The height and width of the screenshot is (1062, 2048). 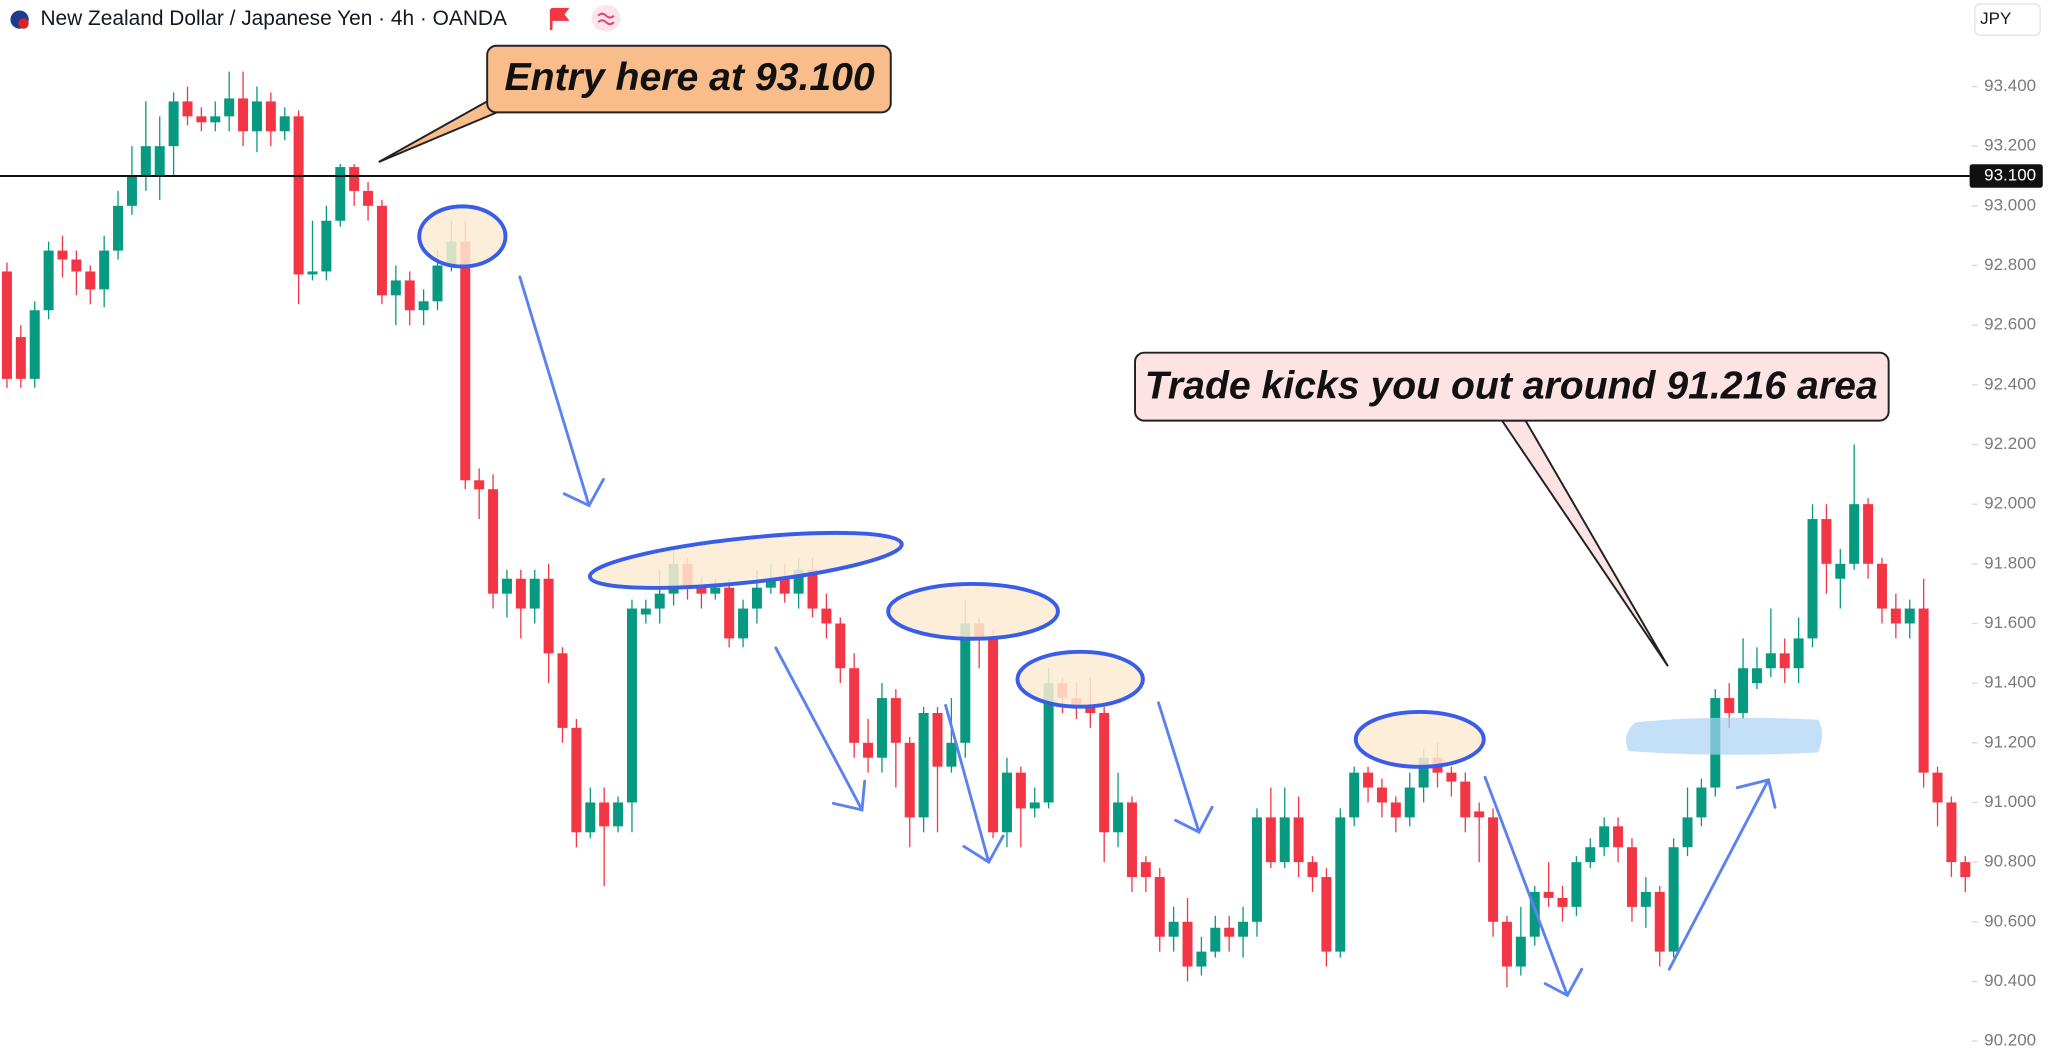 I want to click on y-tick-label: 92.400, so click(x=2010, y=383).